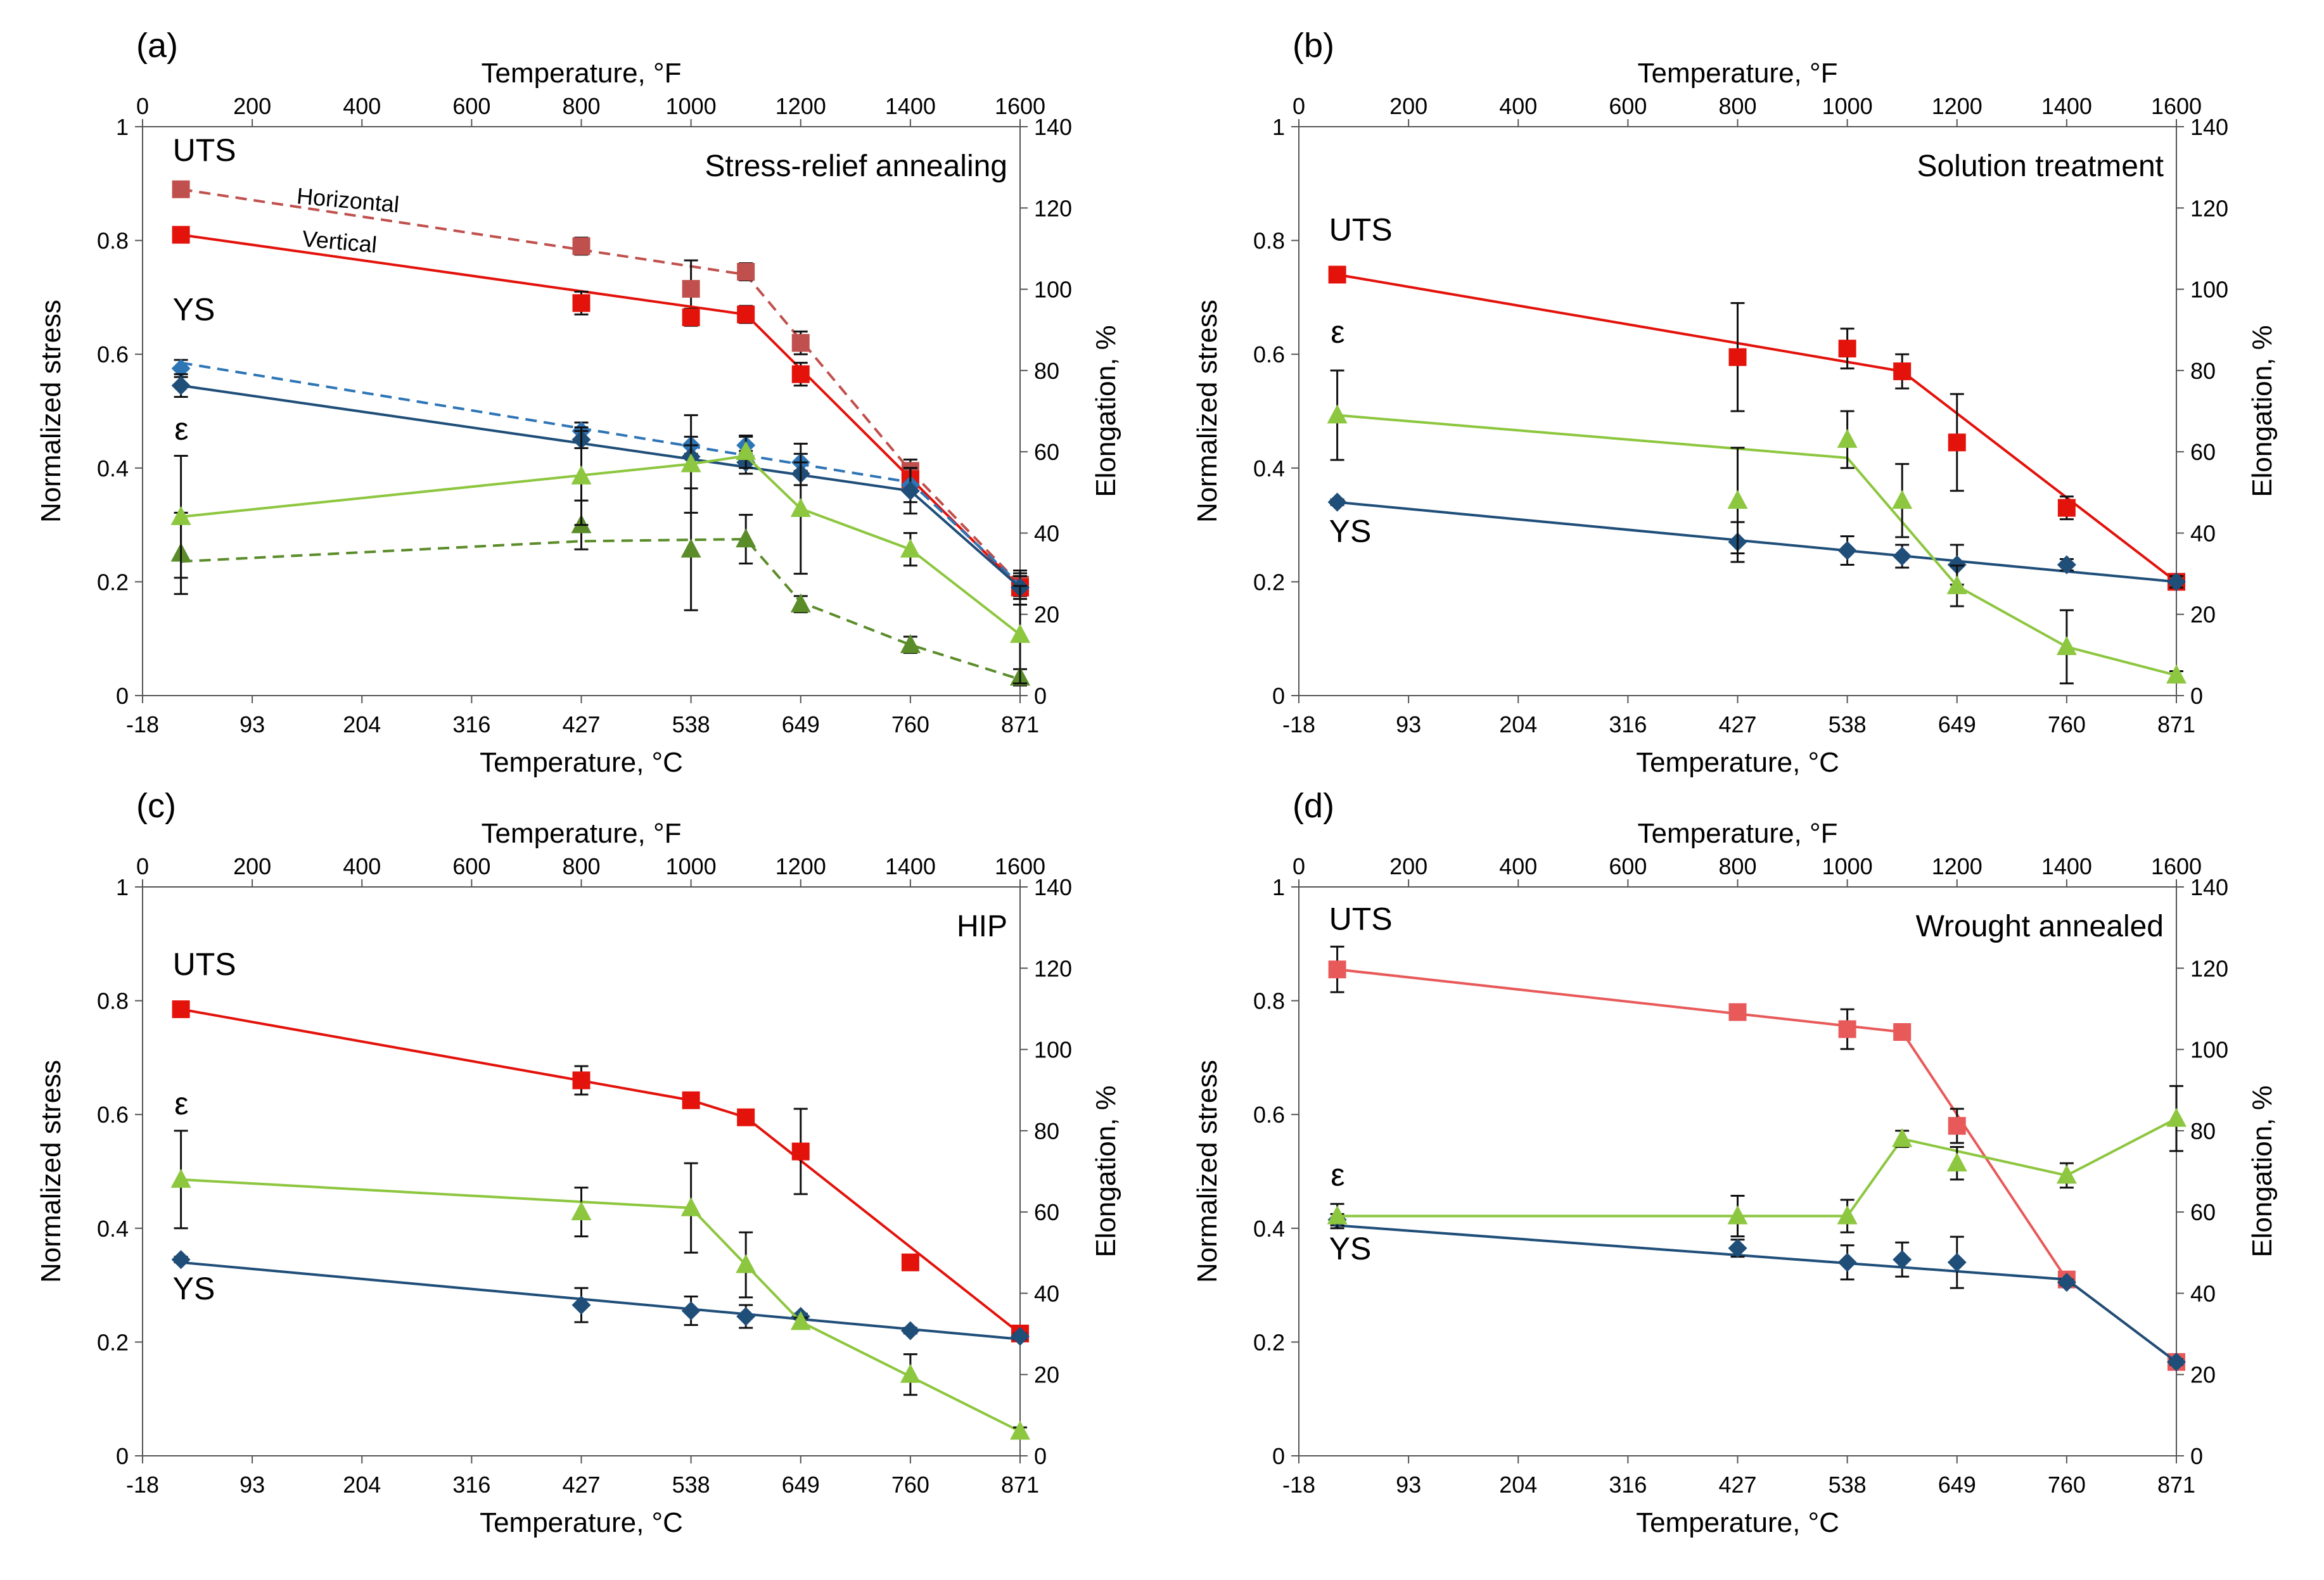 The width and height of the screenshot is (2324, 1580). I want to click on panel-title: Stress-relief annealing, so click(856, 166).